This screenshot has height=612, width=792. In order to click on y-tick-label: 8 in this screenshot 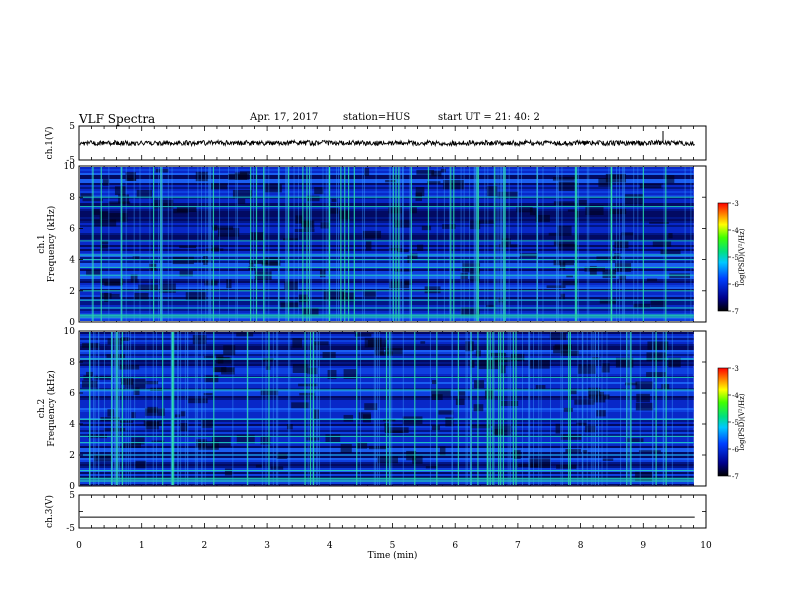, I will do `click(72, 363)`.